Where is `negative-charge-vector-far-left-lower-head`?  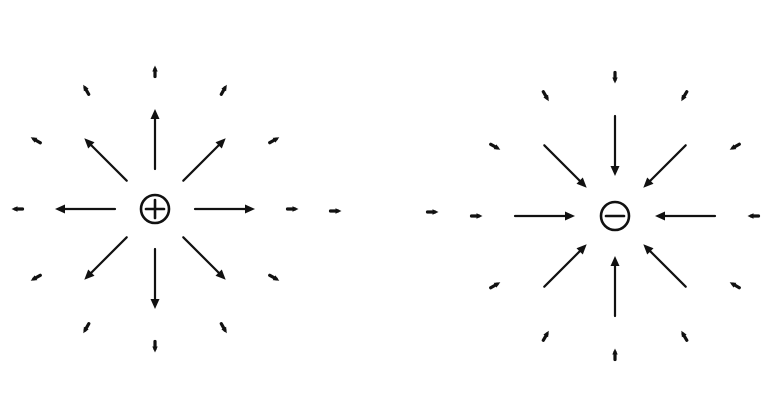
negative-charge-vector-far-left-lower-head is located at coordinates (497, 285).